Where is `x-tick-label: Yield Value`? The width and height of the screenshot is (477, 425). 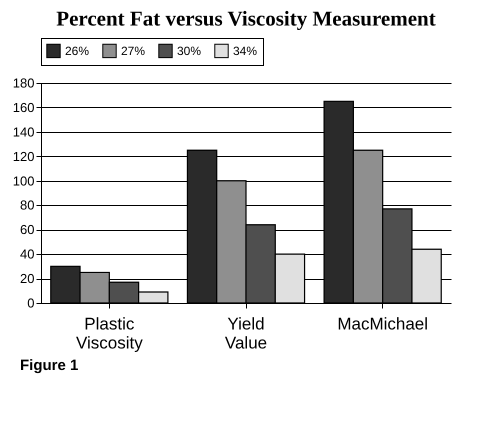 x-tick-label: Yield Value is located at coordinates (246, 333).